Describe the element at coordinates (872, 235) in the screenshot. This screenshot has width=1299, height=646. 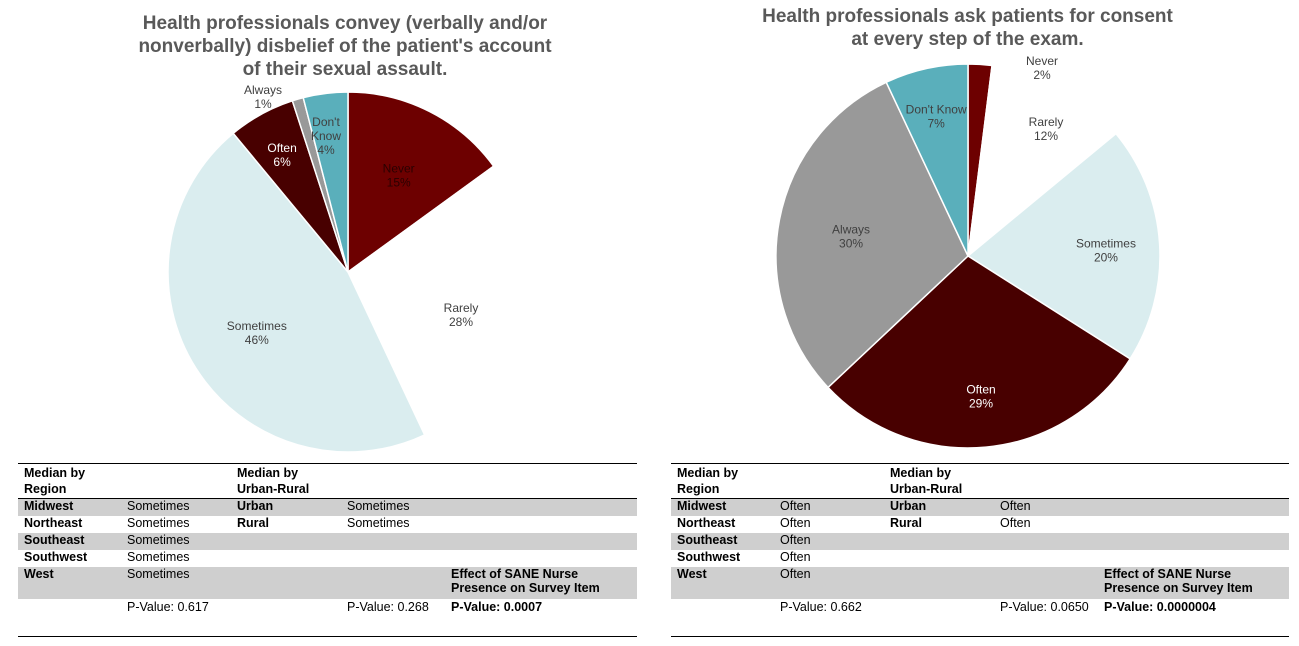
I see `pie-slice-always` at that location.